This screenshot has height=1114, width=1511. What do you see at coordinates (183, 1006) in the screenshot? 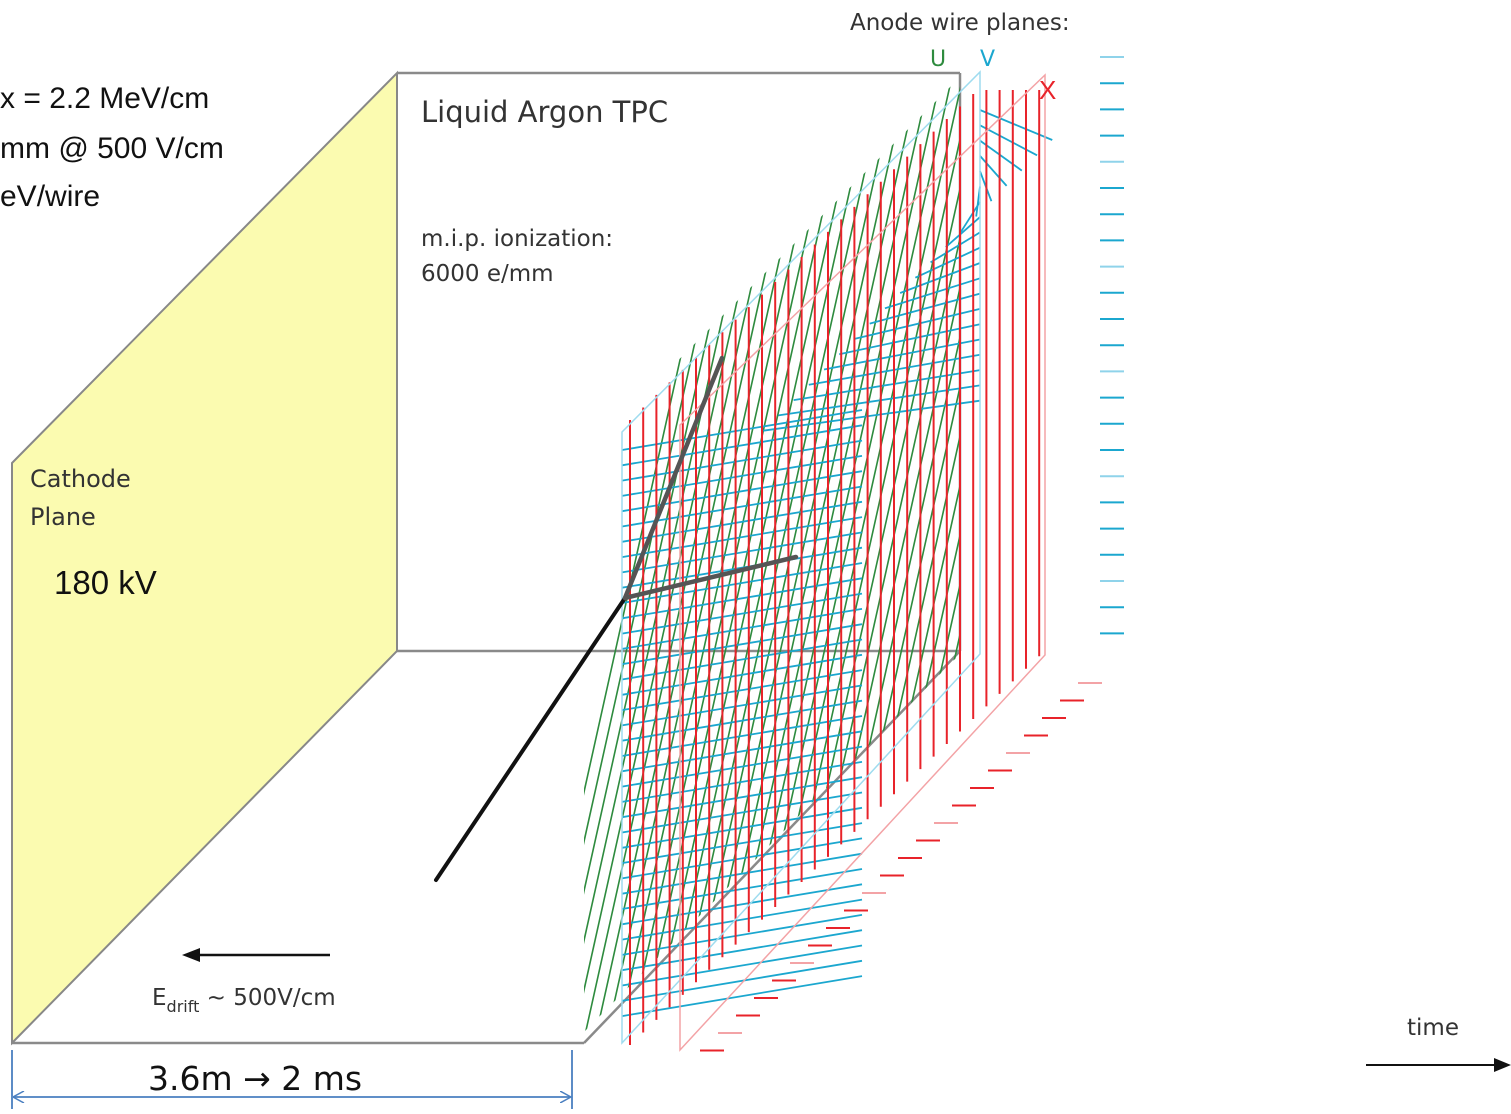
I see `drift-field-subscript: drift` at bounding box center [183, 1006].